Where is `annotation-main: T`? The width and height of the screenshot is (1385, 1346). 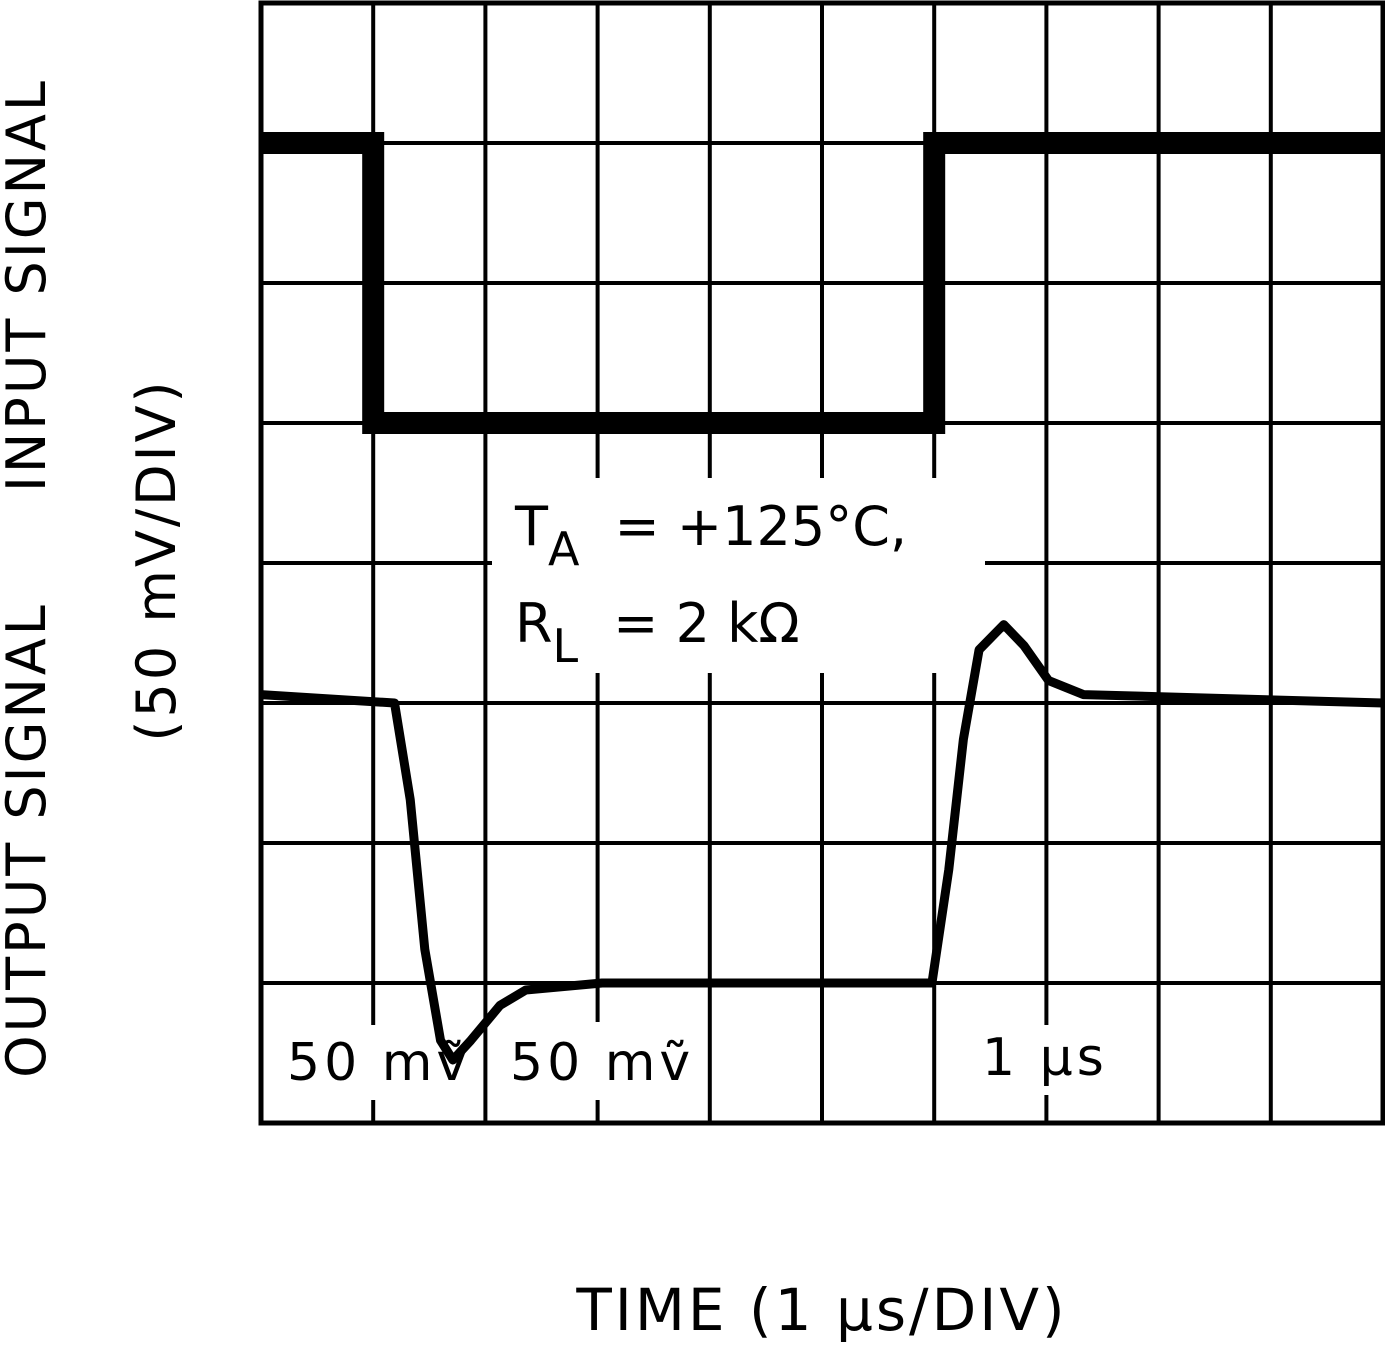
annotation-main: T is located at coordinates (531, 526).